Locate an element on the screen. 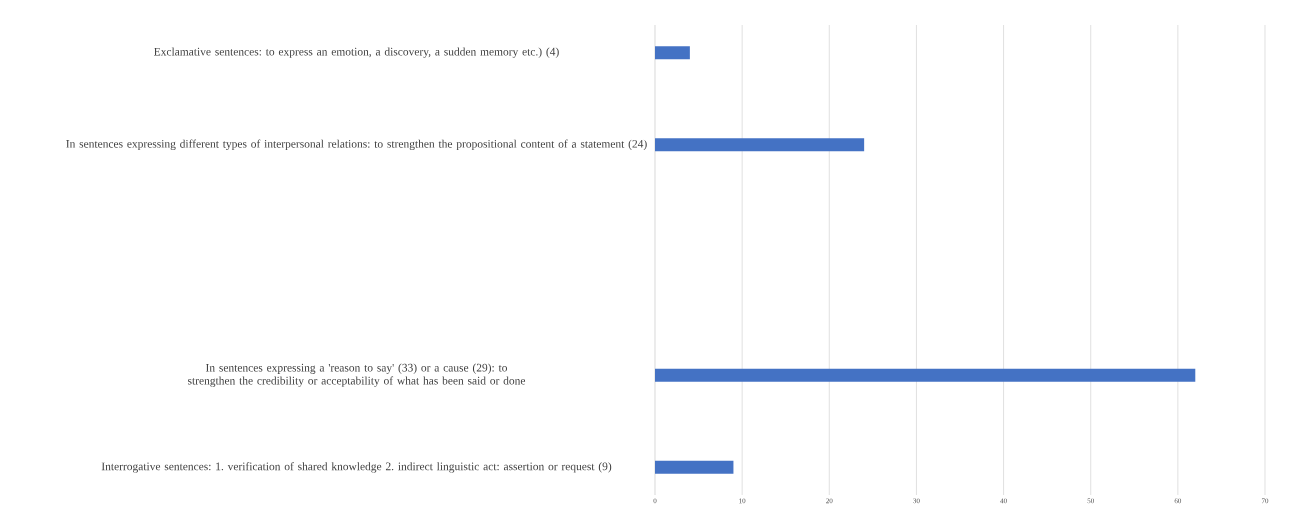 The width and height of the screenshot is (1294, 527). y-tick-label: Interrogative sentences: 1. verification of shared knowledge 2. indirect linguistic act: assertion or request (9) is located at coordinates (356, 467).